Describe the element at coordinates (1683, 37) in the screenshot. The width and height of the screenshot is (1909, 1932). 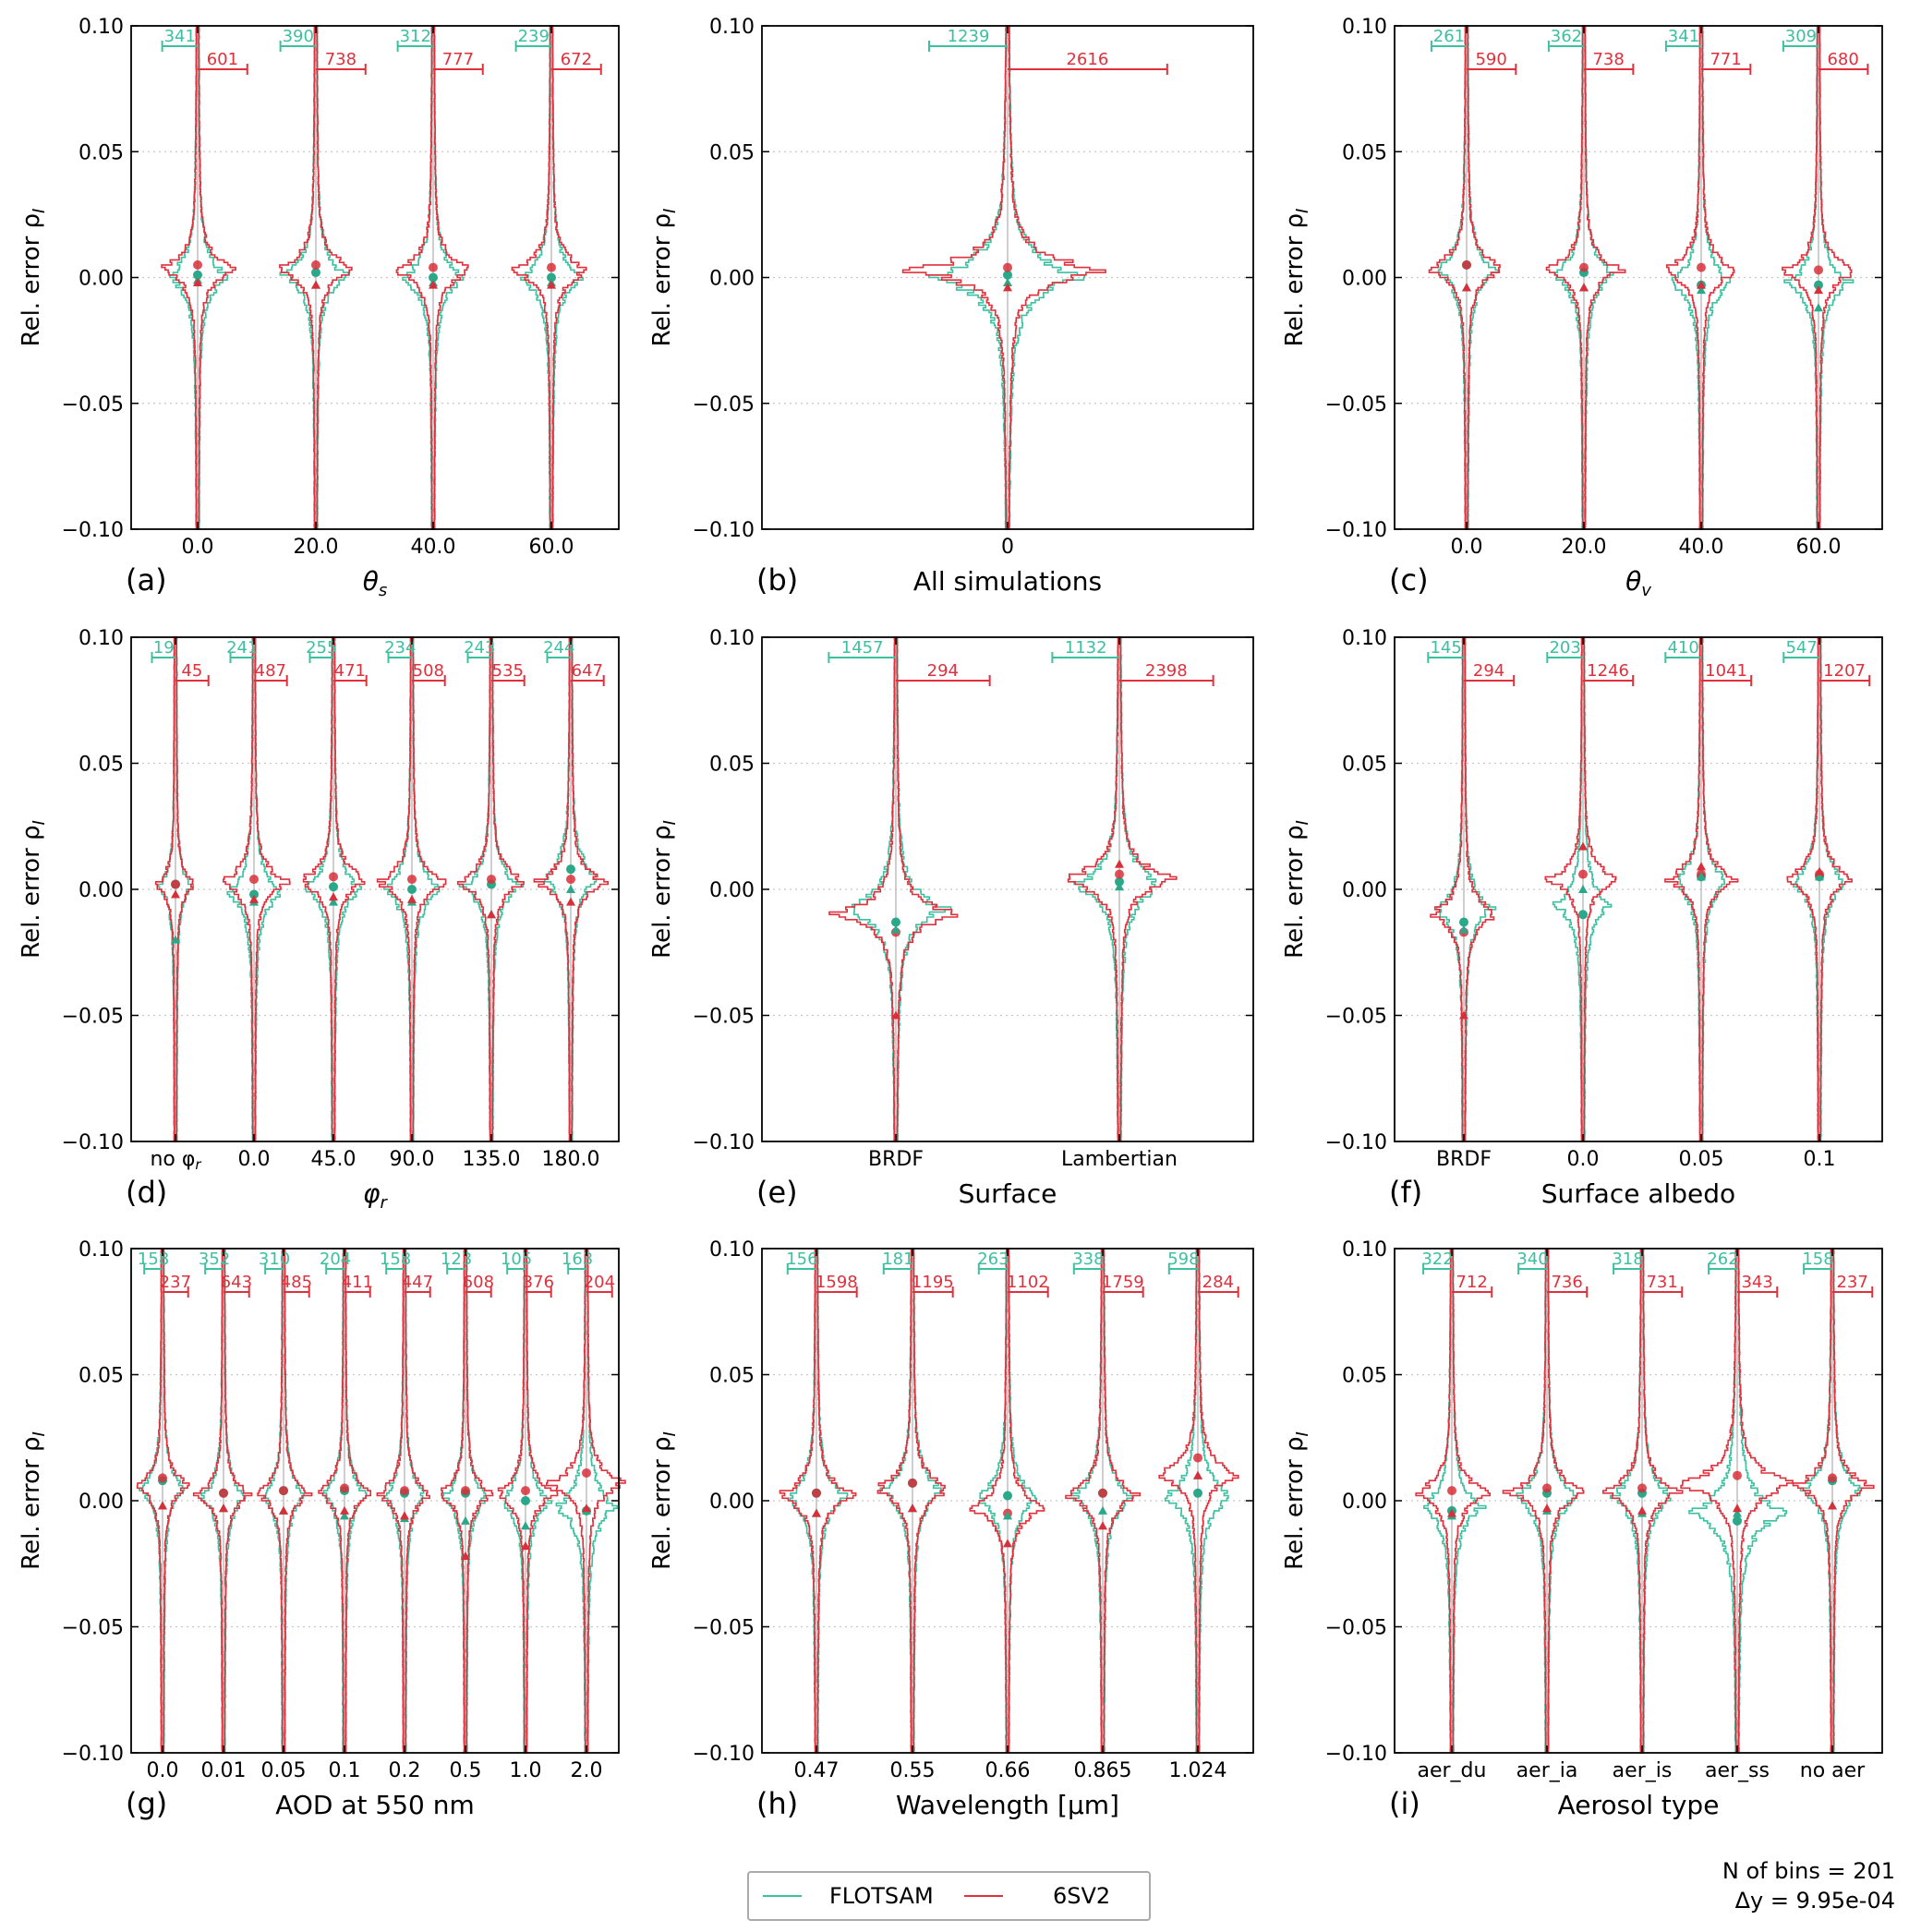
I see `flotsam-count-label: 341` at that location.